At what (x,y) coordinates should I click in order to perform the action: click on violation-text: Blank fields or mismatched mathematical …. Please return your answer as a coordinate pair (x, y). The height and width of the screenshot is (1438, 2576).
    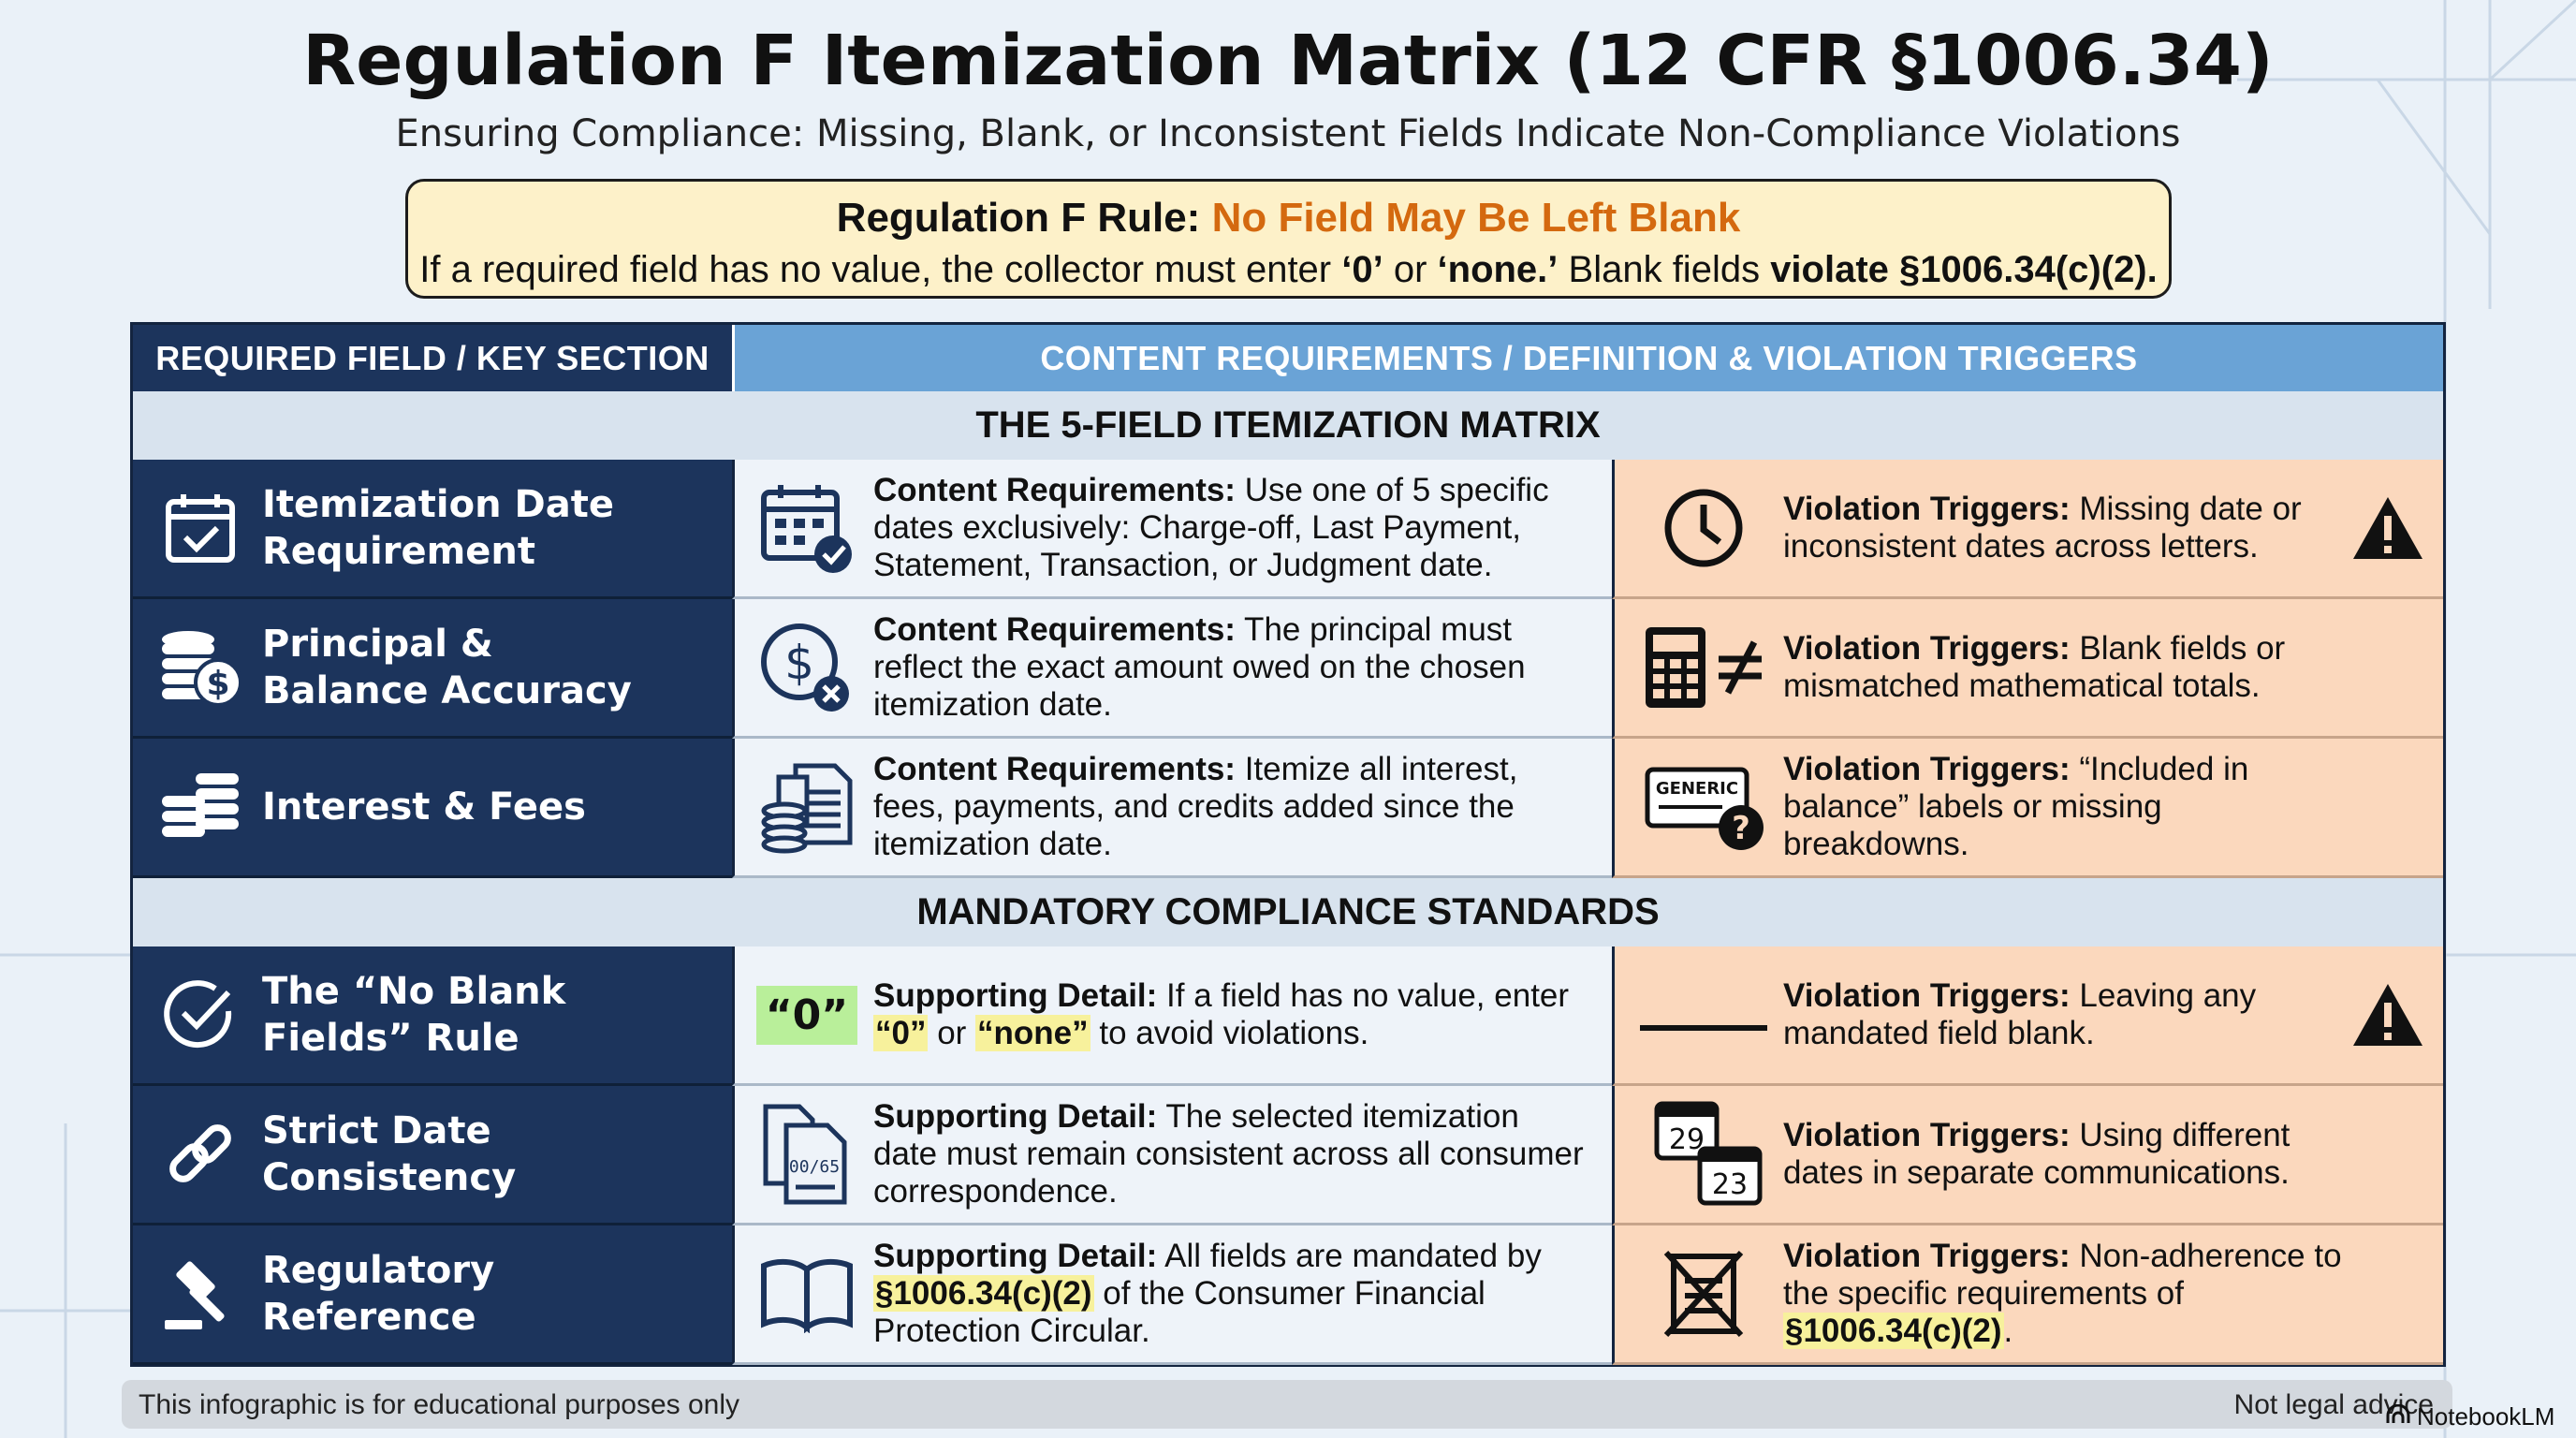
    Looking at the image, I should click on (2034, 667).